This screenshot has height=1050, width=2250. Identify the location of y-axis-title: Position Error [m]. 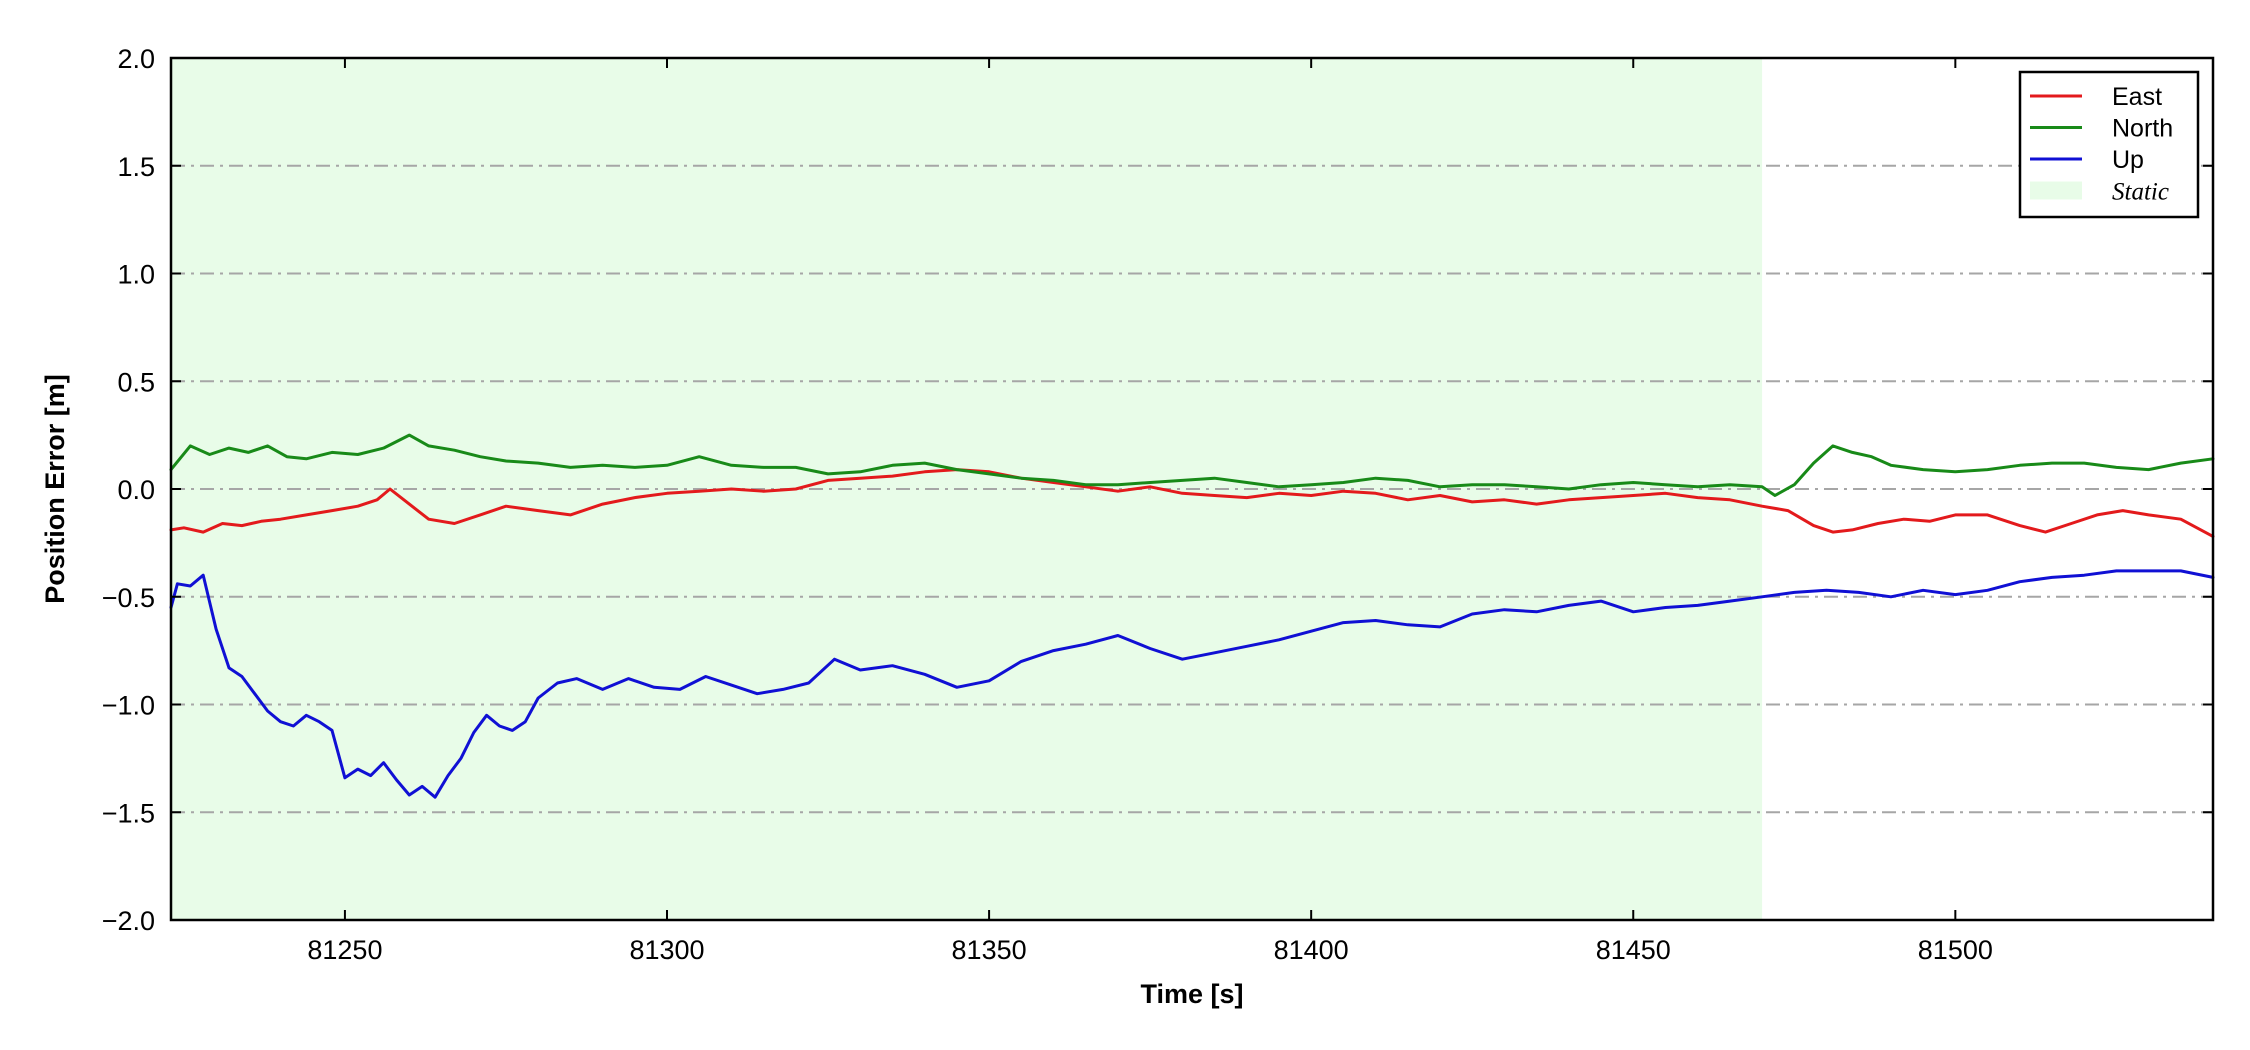
(55, 489).